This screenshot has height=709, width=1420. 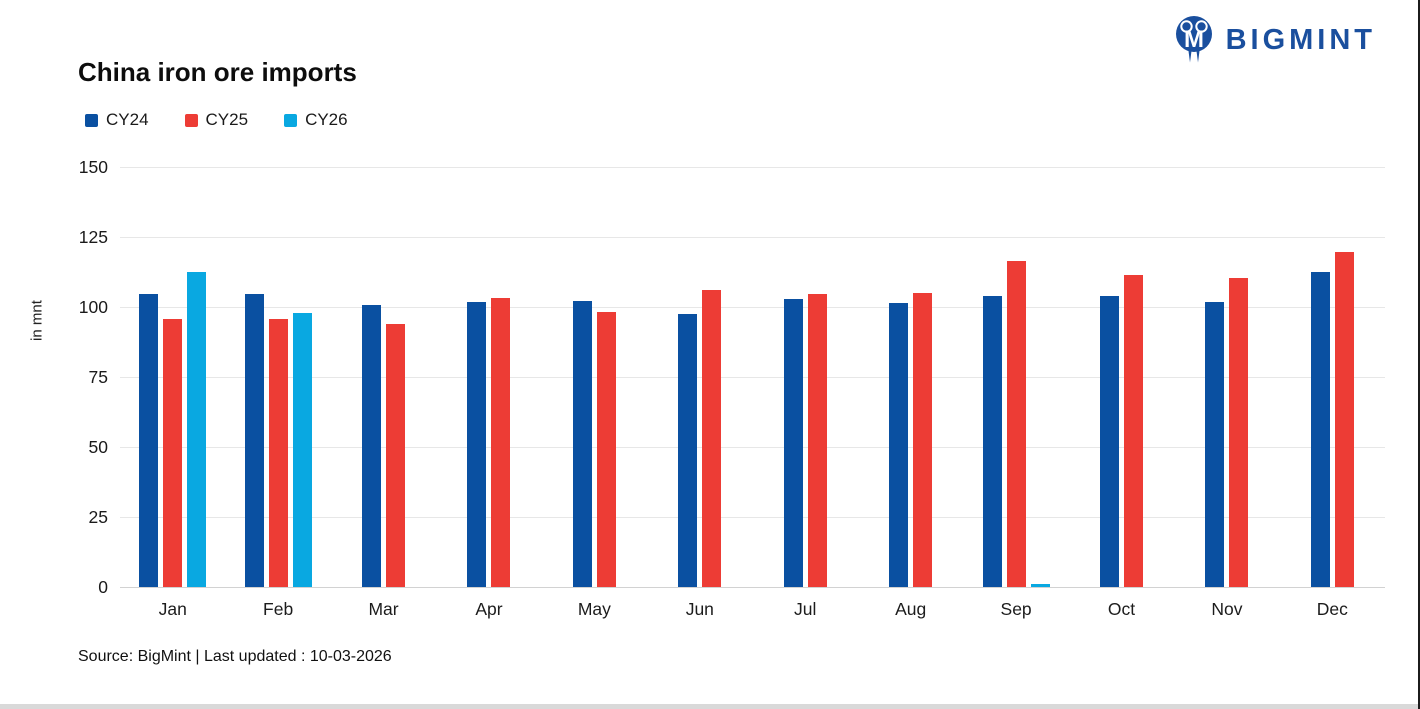 What do you see at coordinates (911, 609) in the screenshot?
I see `x-axis-label-aug: Aug` at bounding box center [911, 609].